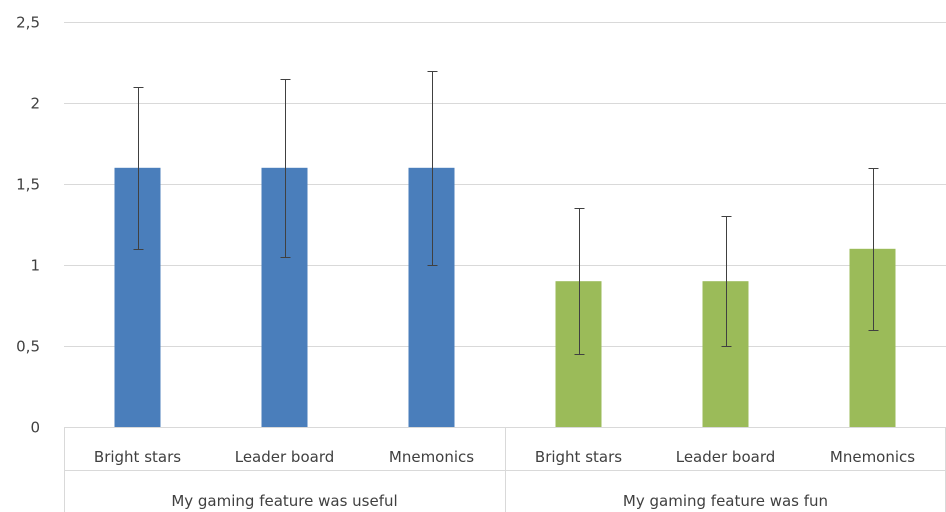 The image size is (946, 512). What do you see at coordinates (284, 501) in the screenshot?
I see `group-label: My gaming feature was useful` at bounding box center [284, 501].